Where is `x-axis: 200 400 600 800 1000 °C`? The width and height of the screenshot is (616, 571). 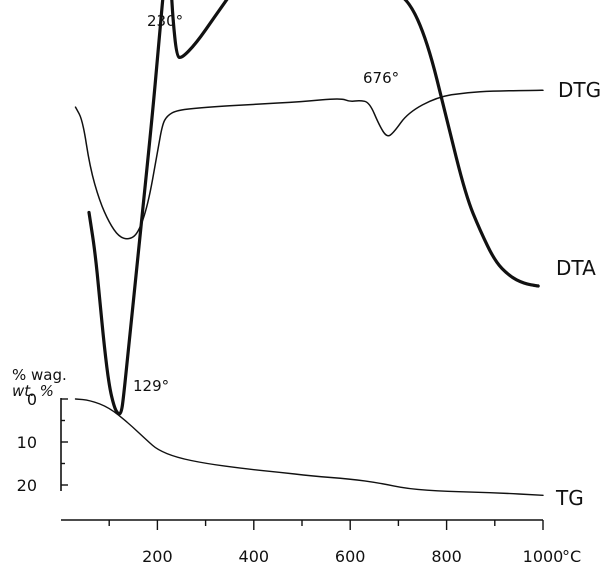
x-axis: 200 400 600 800 1000 °C is located at coordinates (321, 542).